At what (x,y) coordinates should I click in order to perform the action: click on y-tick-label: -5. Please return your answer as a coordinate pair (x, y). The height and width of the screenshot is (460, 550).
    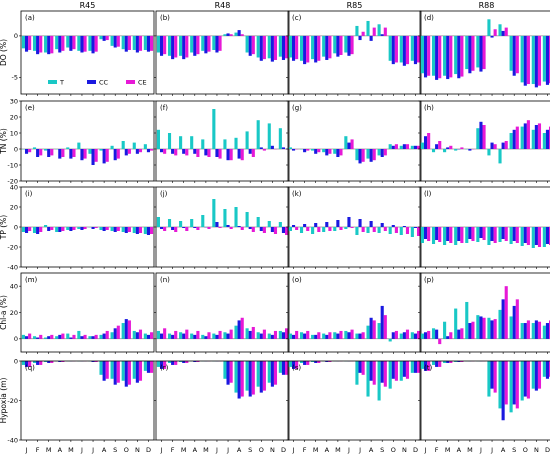
    Looking at the image, I should click on (15, 78).